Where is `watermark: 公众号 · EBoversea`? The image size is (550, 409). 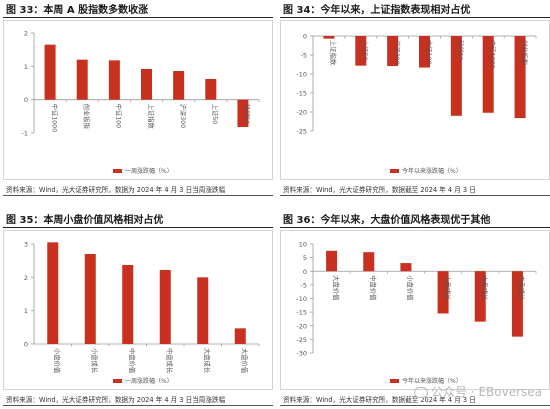
watermark: 公众号 · EBoversea is located at coordinates (478, 391).